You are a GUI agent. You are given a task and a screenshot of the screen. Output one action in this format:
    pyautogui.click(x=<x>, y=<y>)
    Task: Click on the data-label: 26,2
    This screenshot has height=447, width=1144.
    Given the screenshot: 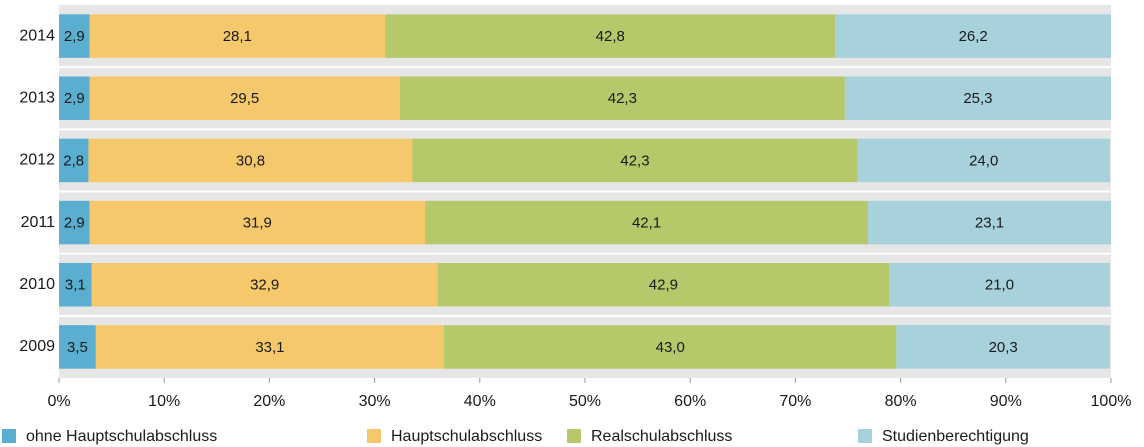 What is the action you would take?
    pyautogui.click(x=973, y=36)
    